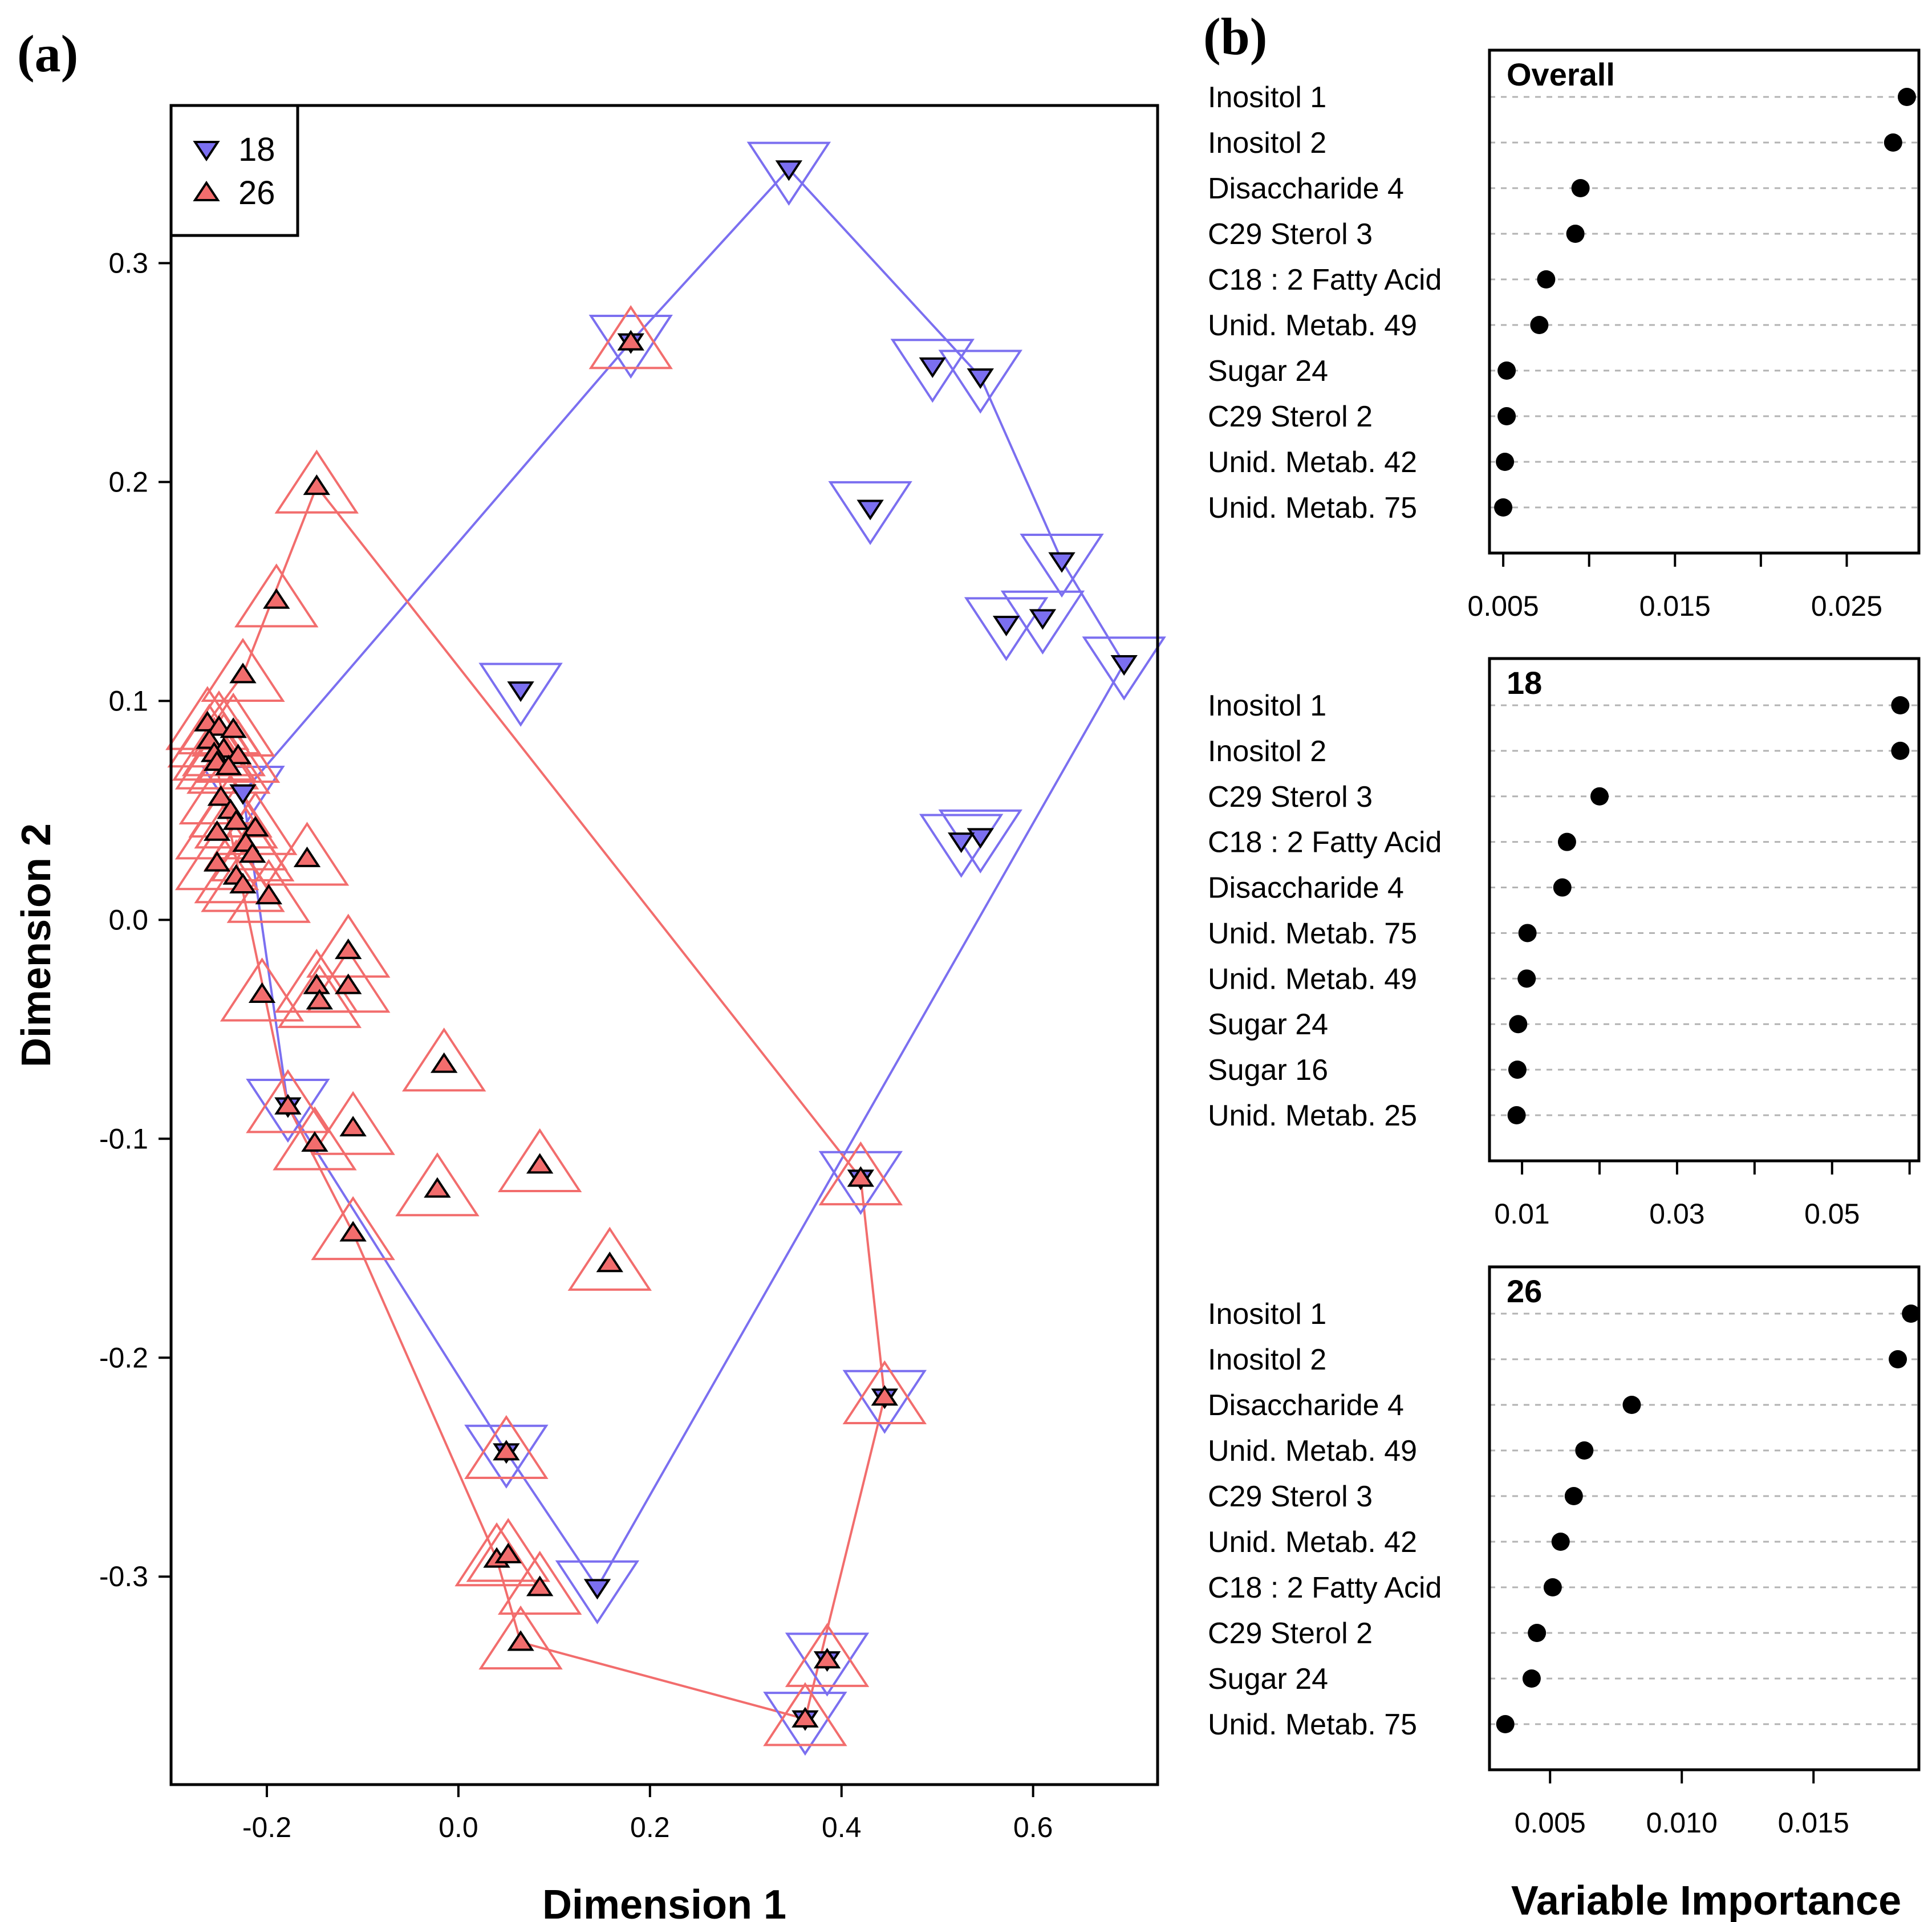  What do you see at coordinates (1306, 1405) in the screenshot?
I see `row-label: Disaccharide 4` at bounding box center [1306, 1405].